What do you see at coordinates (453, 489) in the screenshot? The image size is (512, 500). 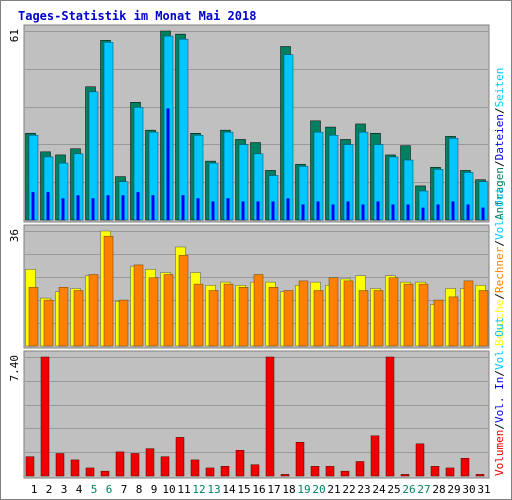 I see `x-tick-label-day-29: 29` at bounding box center [453, 489].